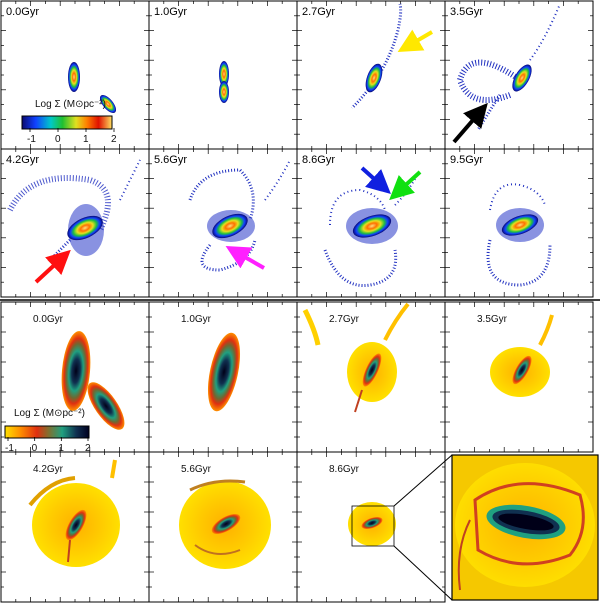 This screenshot has height=605, width=600. I want to click on top-panel-label-6: 8.6Gyr, so click(318, 160).